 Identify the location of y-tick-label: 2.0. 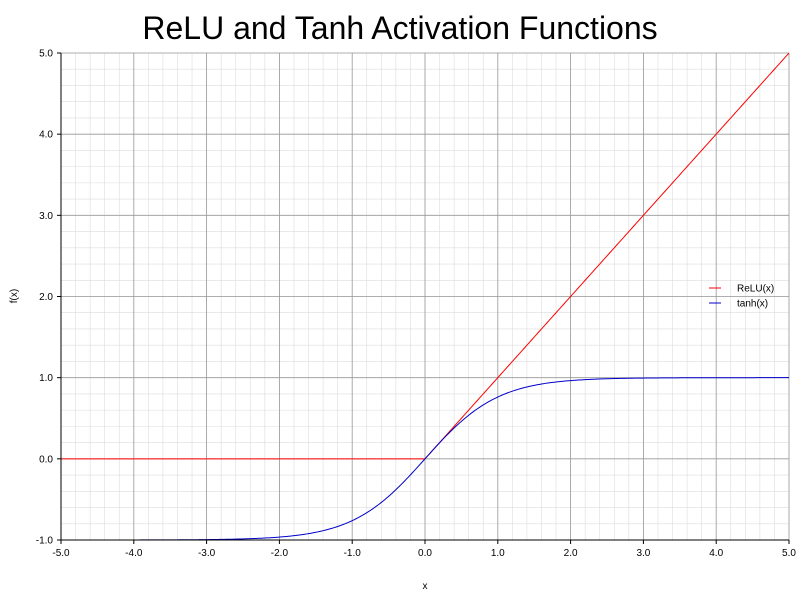
(46, 297).